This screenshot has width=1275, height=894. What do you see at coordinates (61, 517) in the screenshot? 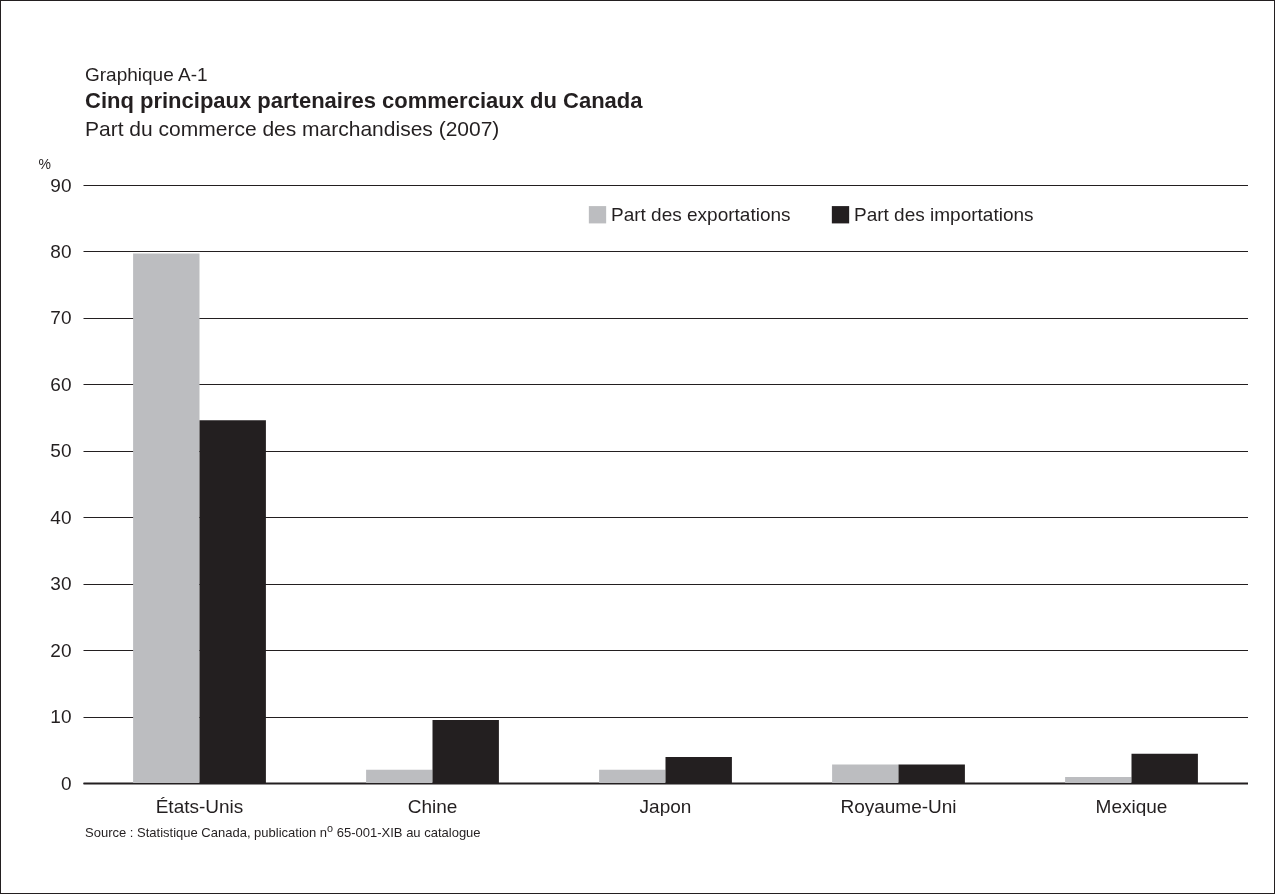
I see `y-tick-label: 40` at bounding box center [61, 517].